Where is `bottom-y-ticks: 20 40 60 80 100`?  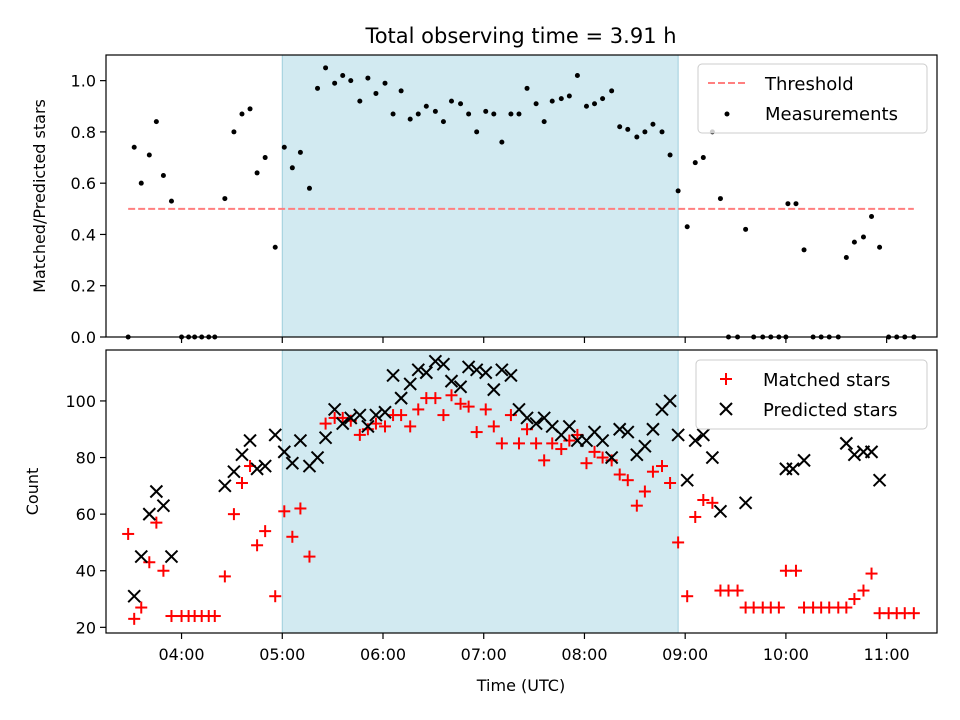
bottom-y-ticks: 20 40 60 80 100 is located at coordinates (85, 514).